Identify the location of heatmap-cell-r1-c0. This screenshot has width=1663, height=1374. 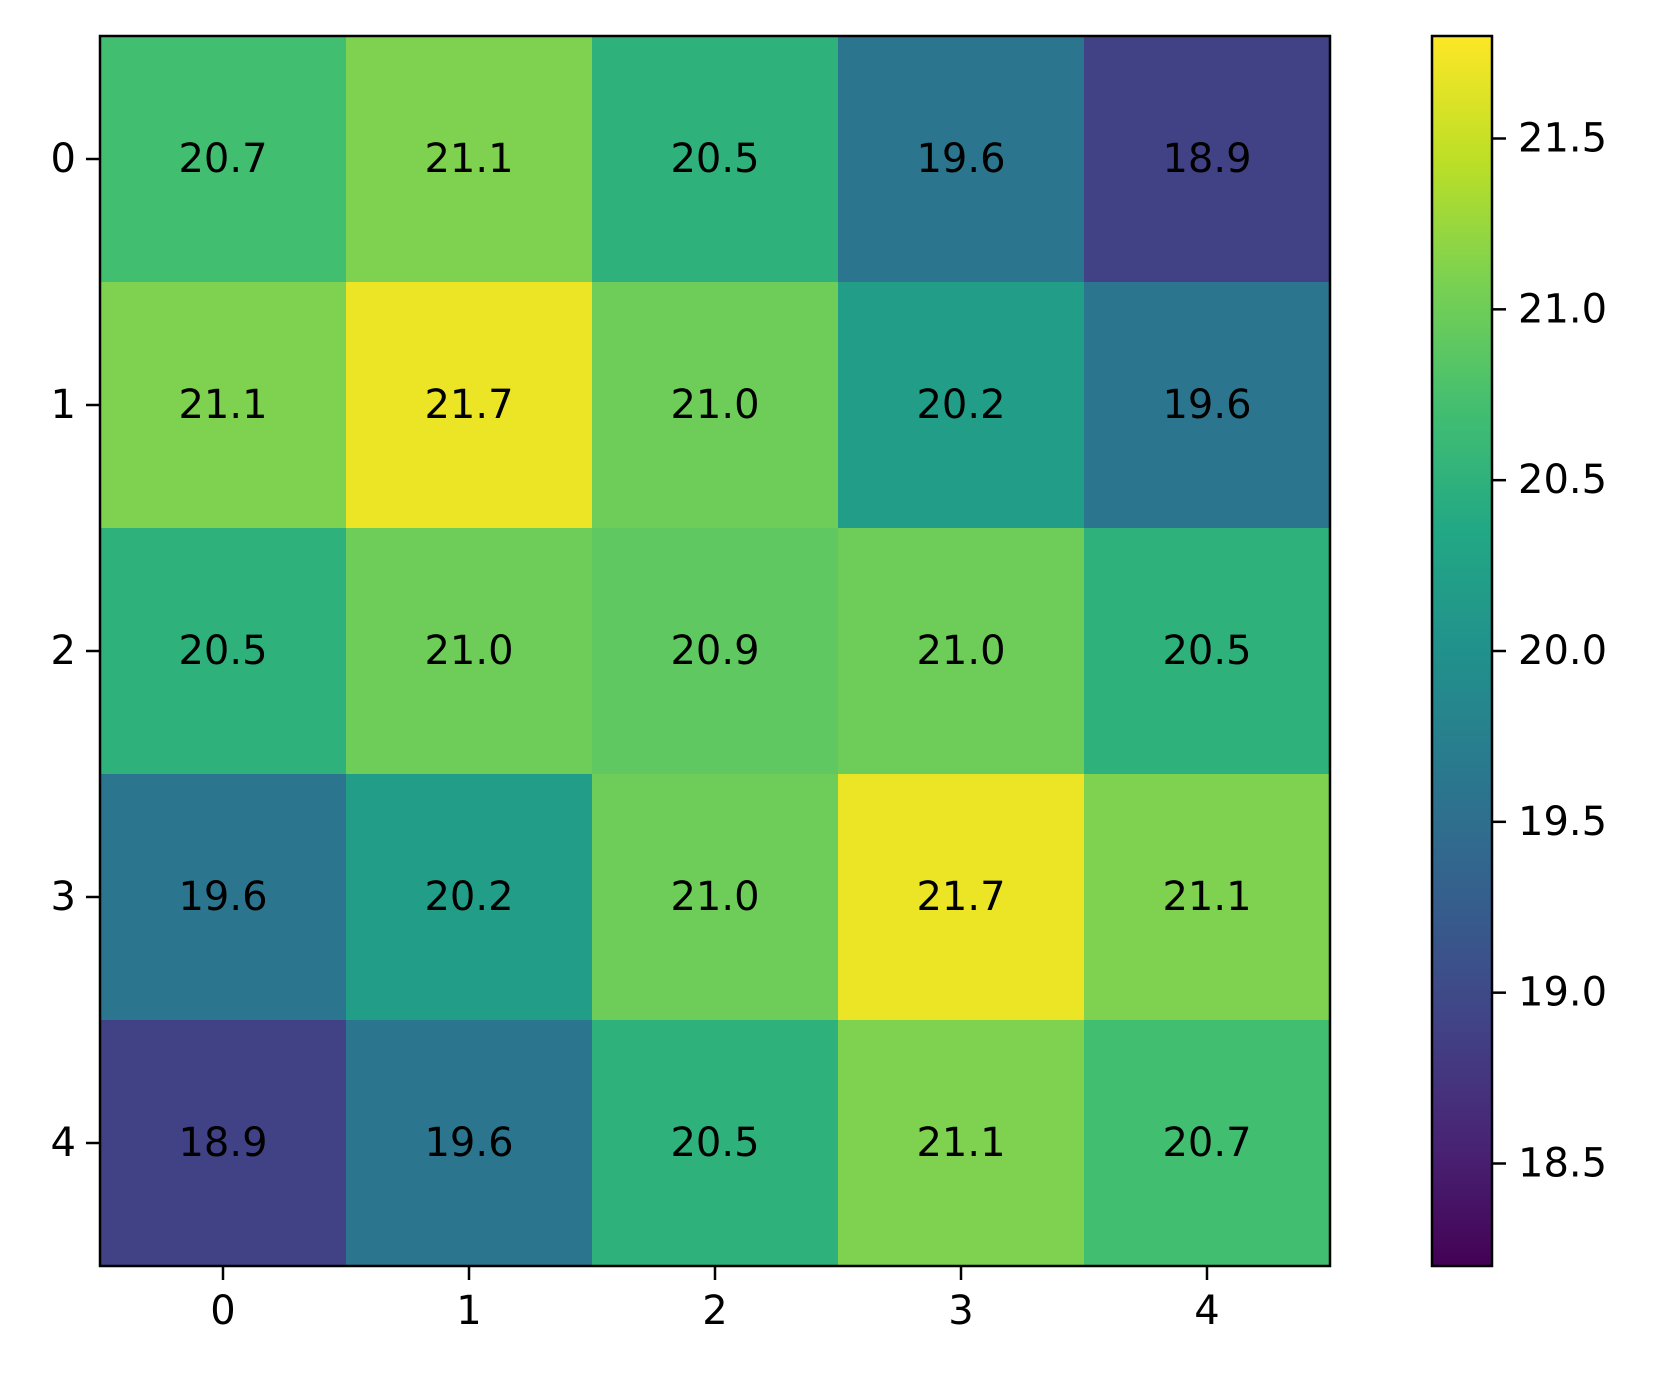
(223, 405).